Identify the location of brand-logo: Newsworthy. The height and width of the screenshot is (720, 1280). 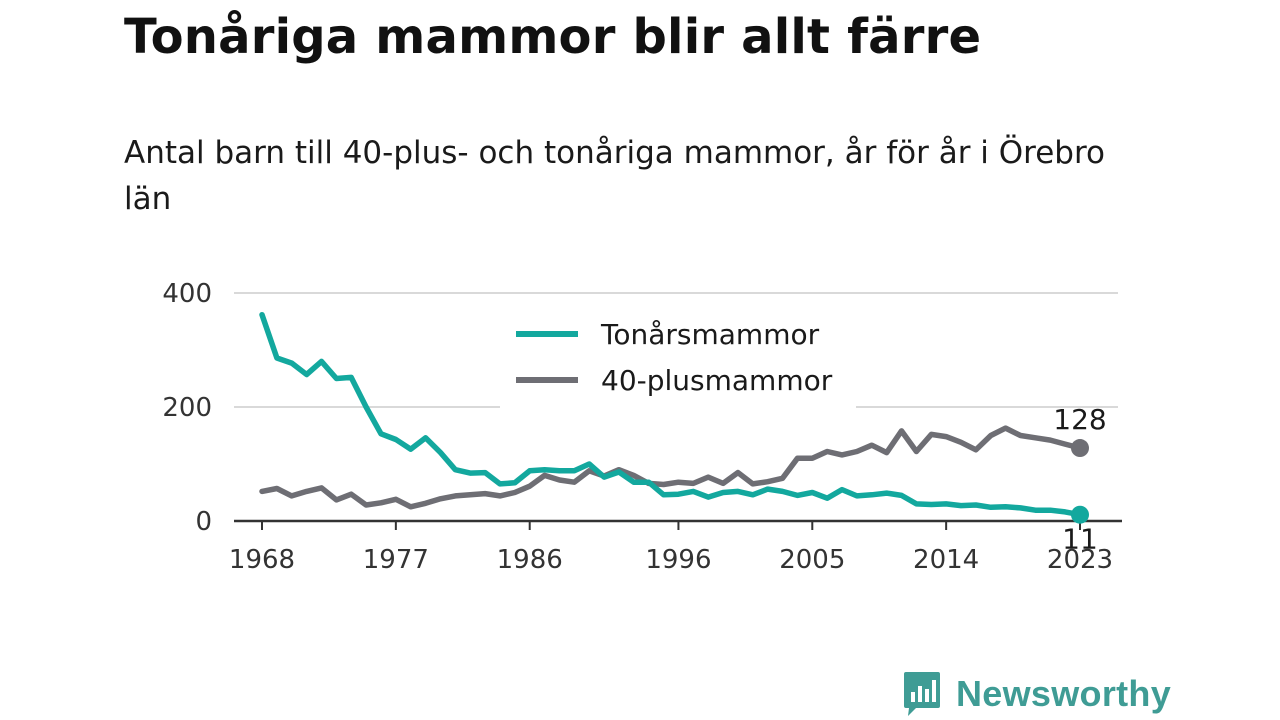
(1036, 694).